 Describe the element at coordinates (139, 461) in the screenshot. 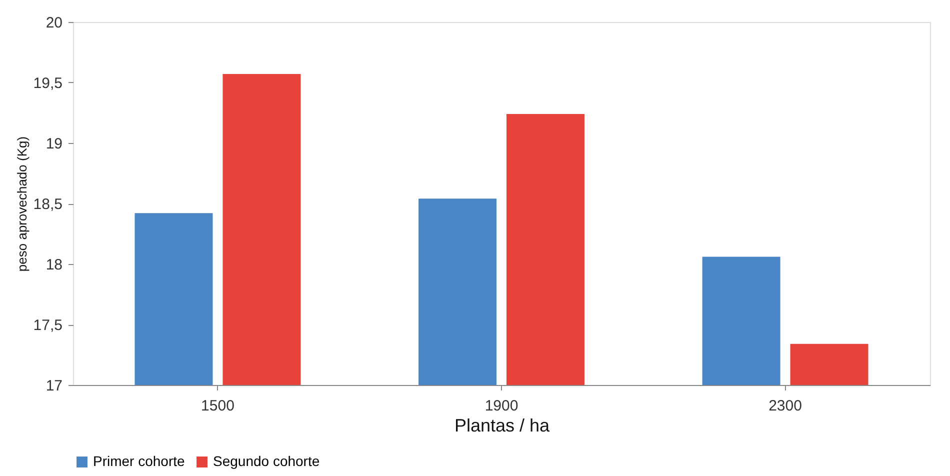

I see `legend-label: Primer cohorte` at that location.